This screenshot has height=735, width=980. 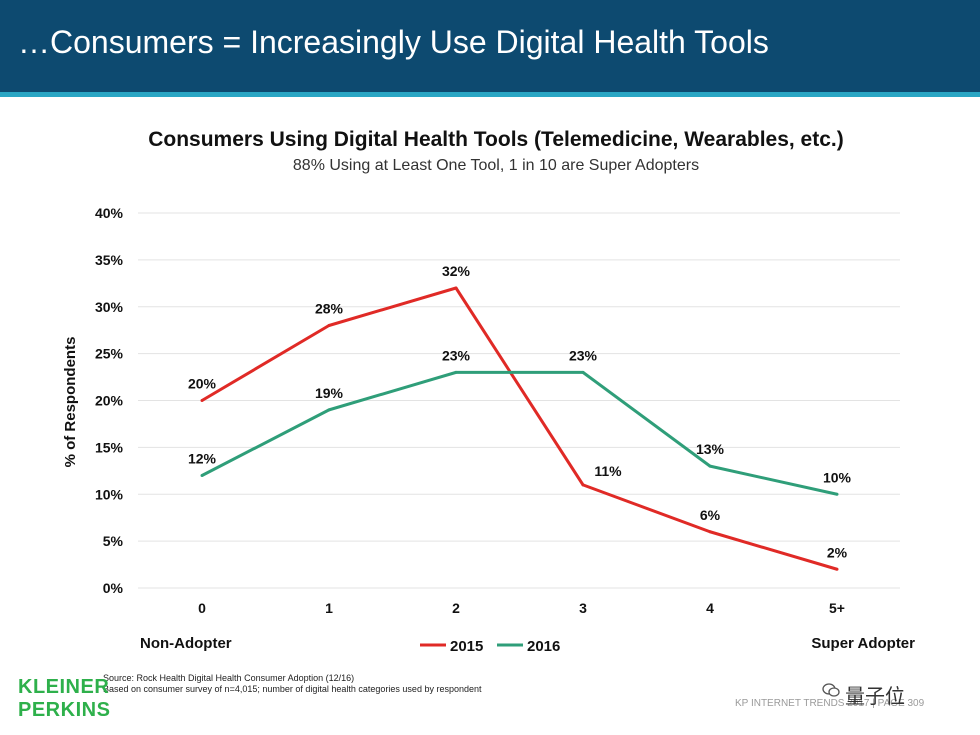 I want to click on header-divider, so click(x=490, y=94).